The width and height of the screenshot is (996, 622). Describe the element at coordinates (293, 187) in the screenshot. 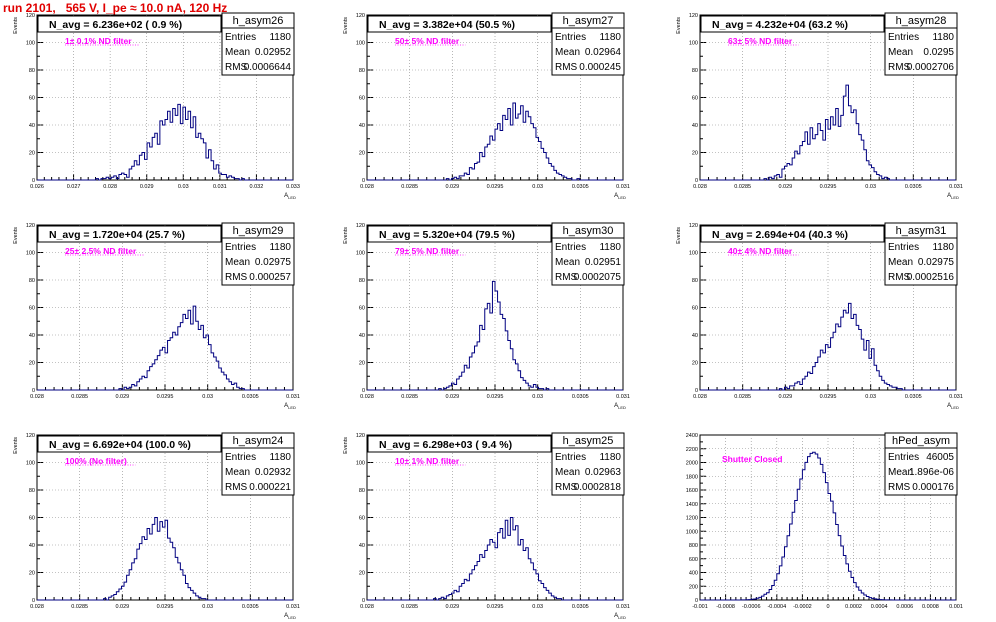

I see `x-tick-label: 0.033` at that location.